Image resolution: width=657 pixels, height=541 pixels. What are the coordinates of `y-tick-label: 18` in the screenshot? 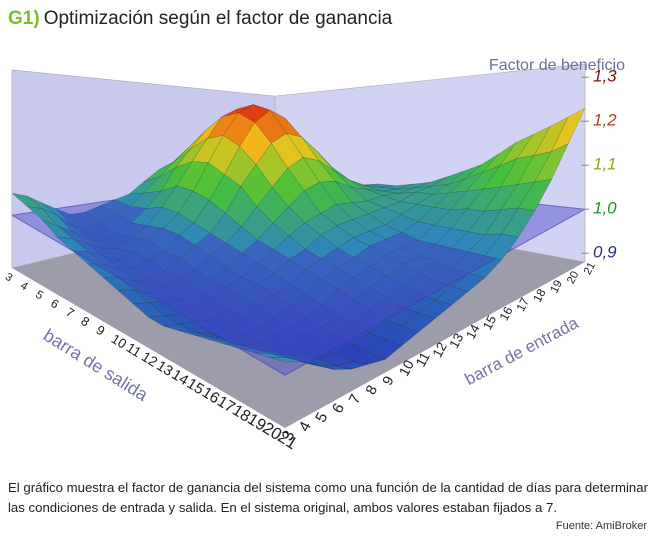 It's located at (539, 295).